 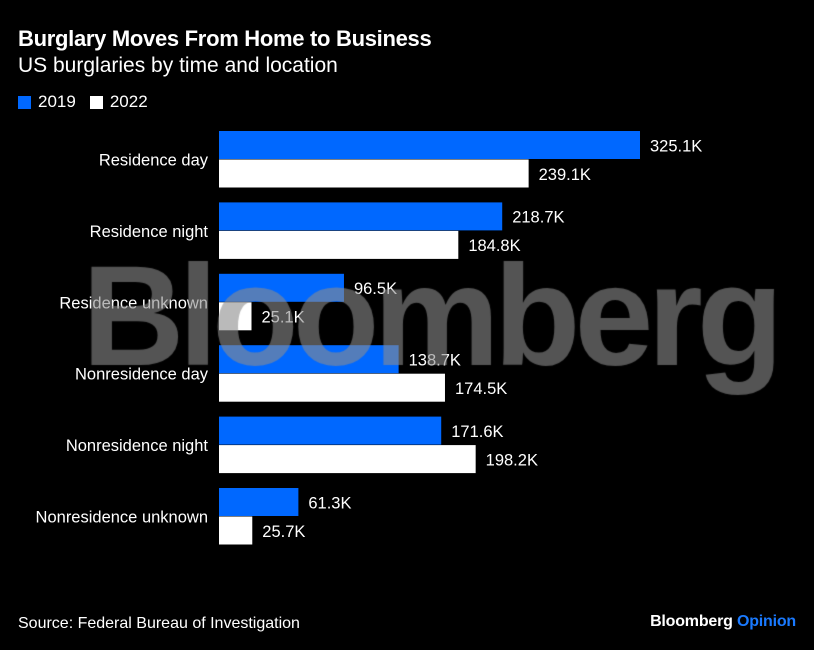 I want to click on category-label: Nonresidence day, so click(x=142, y=375).